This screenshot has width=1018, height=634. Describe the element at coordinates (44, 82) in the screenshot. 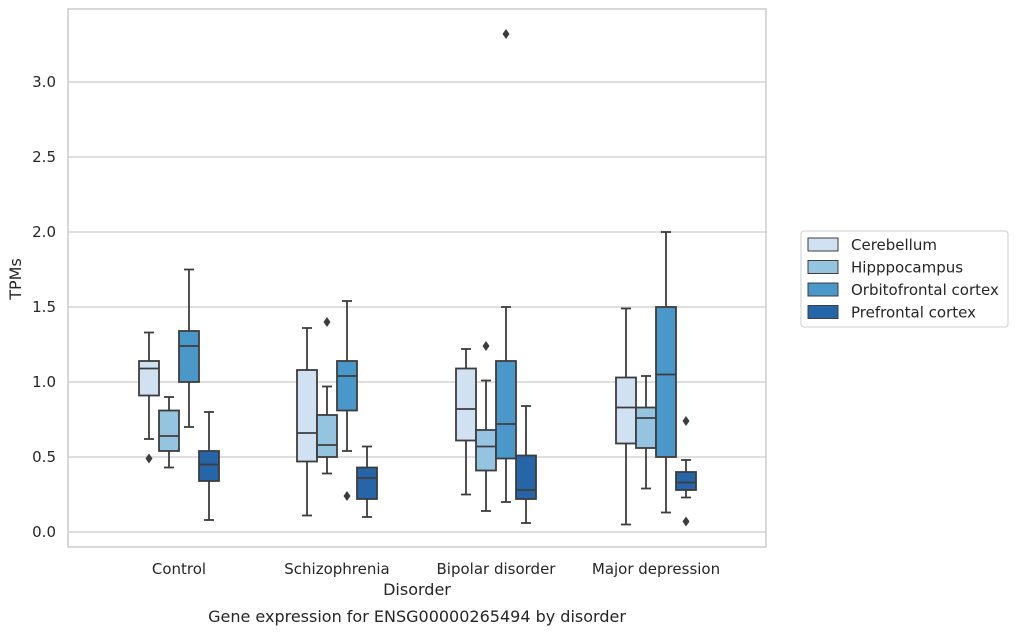

I see `y-tick-label: 3.0` at that location.